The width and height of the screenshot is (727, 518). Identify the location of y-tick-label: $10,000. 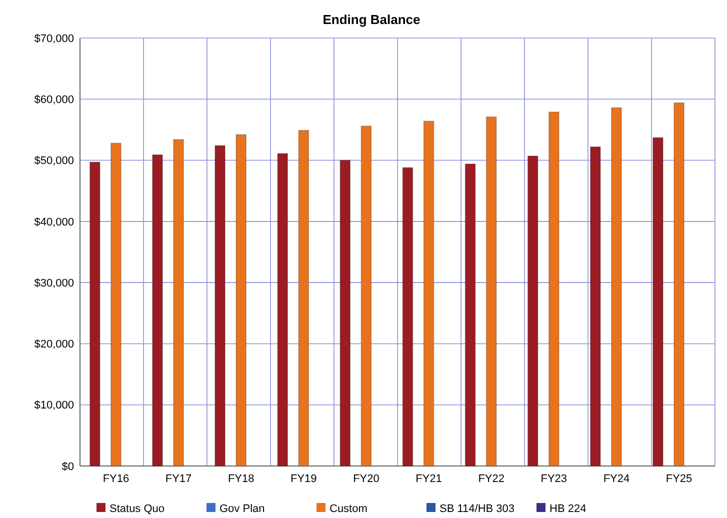
(54, 406).